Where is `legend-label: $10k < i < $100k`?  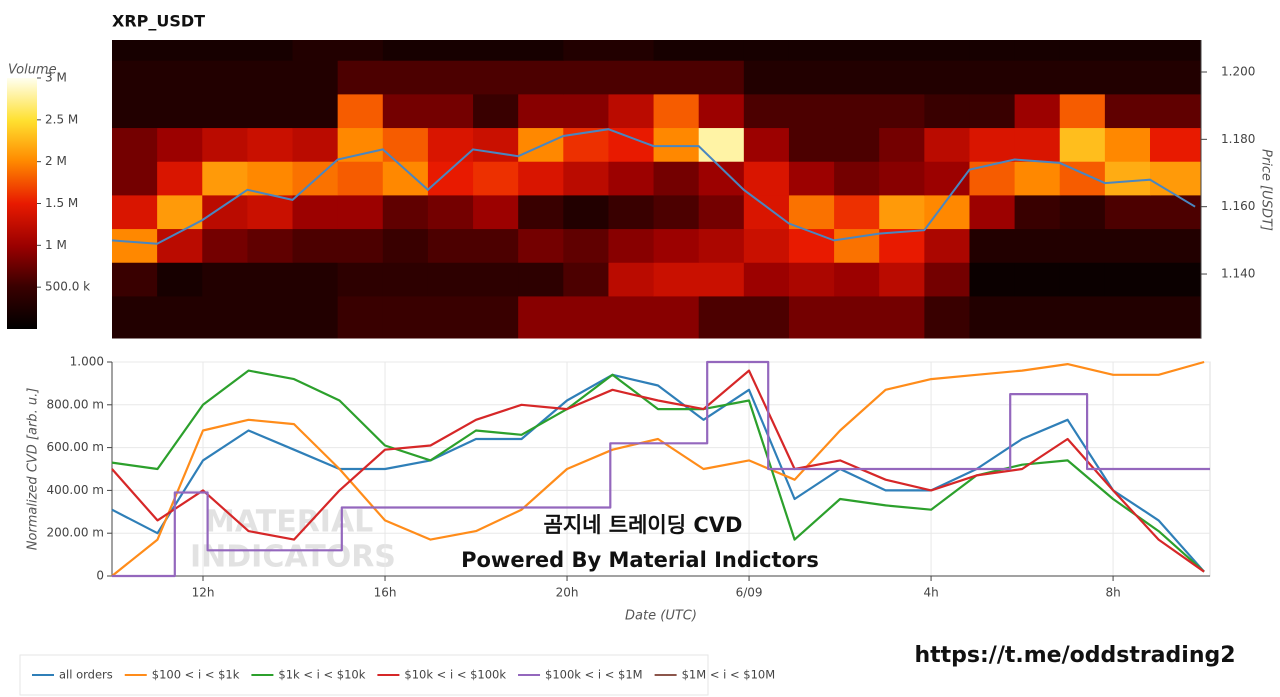
legend-label: $10k < i < $100k is located at coordinates (455, 675).